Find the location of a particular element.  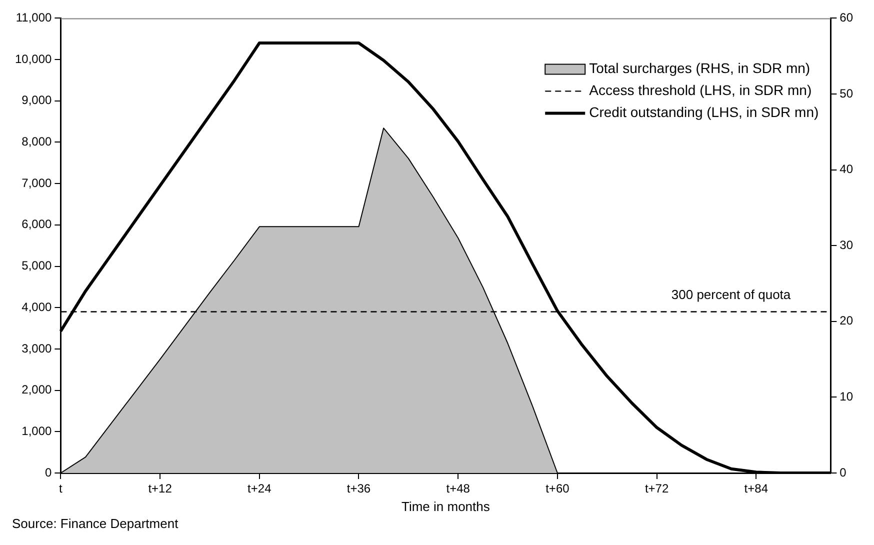

y-tick-label: 7,000 is located at coordinates (37, 183).